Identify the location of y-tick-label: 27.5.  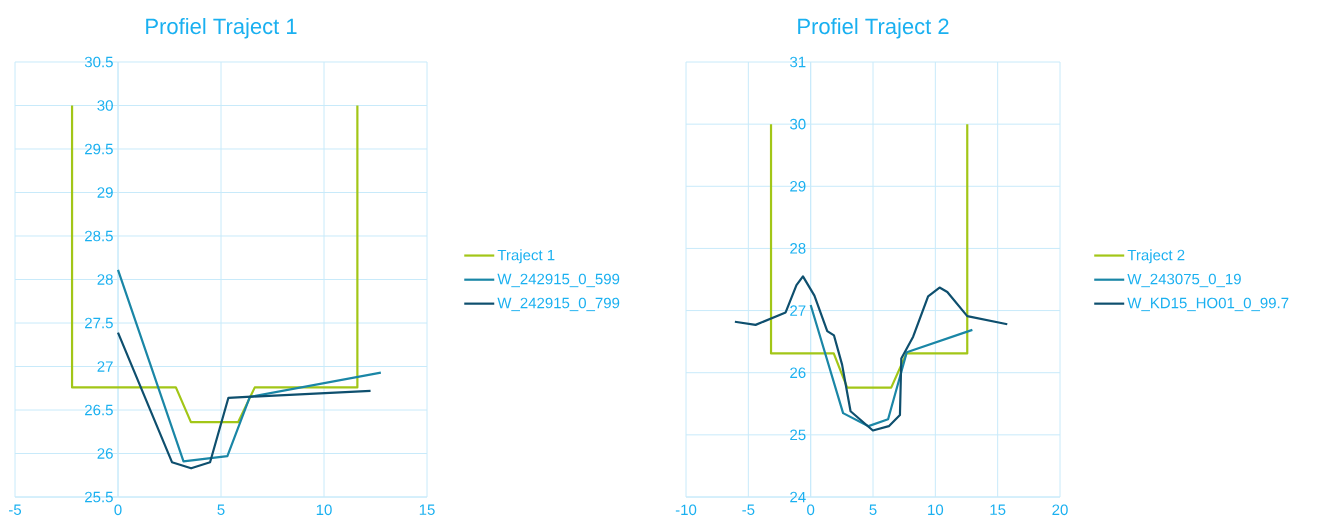
(99, 323).